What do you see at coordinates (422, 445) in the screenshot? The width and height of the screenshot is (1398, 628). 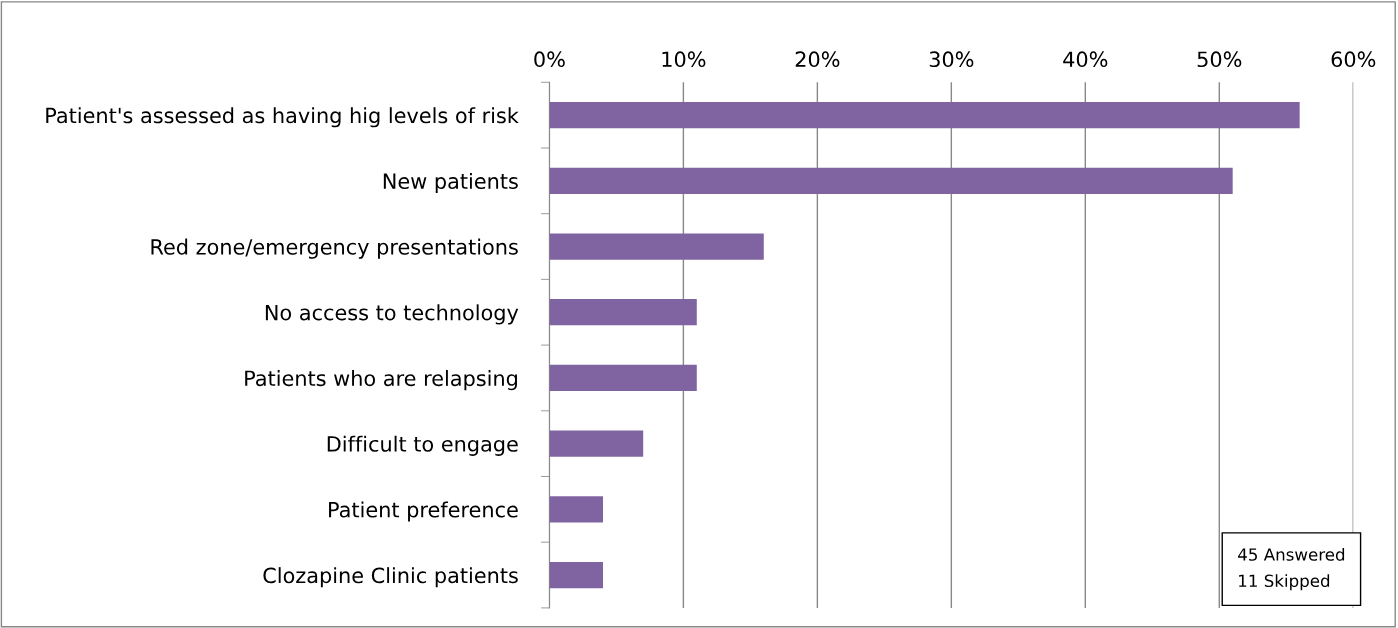 I see `y-tick-label: Difficult to engage` at bounding box center [422, 445].